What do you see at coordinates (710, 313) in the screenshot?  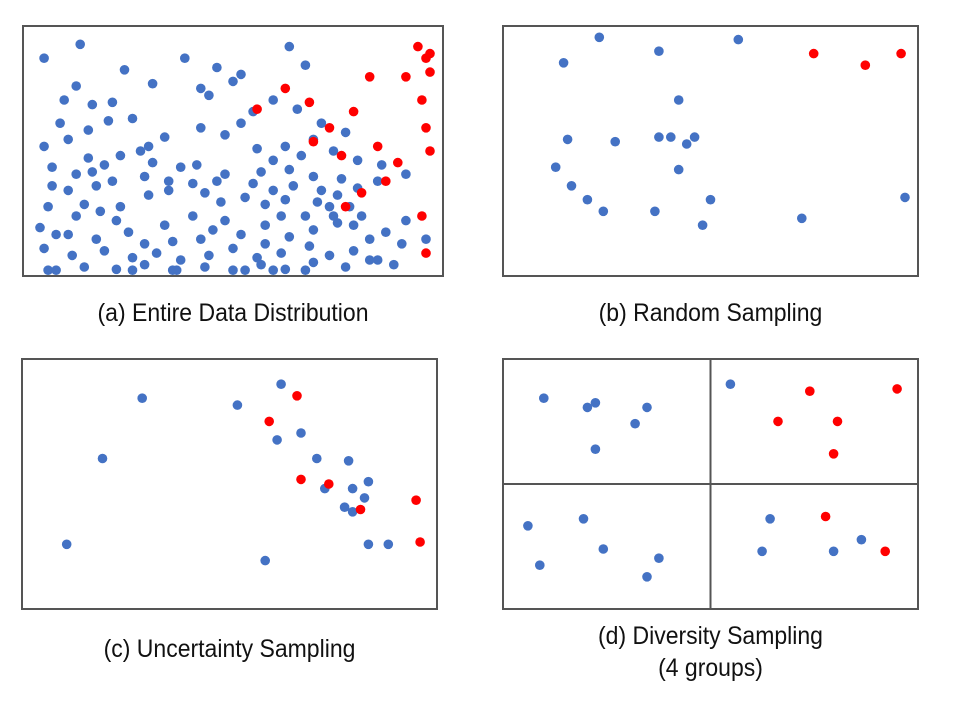 I see `caption-b: (b) Random Sampling` at bounding box center [710, 313].